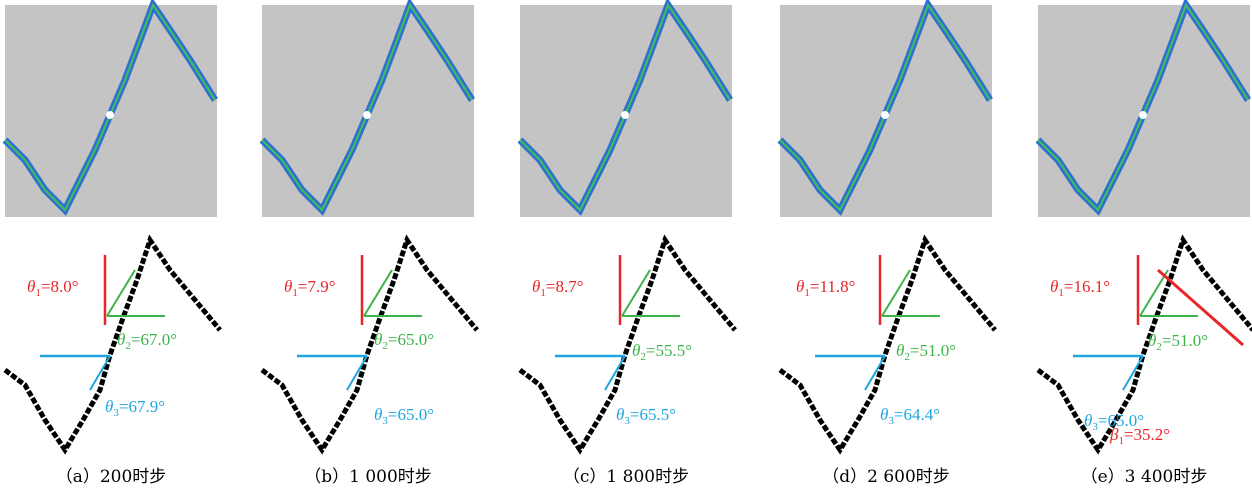 The height and width of the screenshot is (491, 1252). What do you see at coordinates (565, 286) in the screenshot?
I see `angle-value: =8.7°` at bounding box center [565, 286].